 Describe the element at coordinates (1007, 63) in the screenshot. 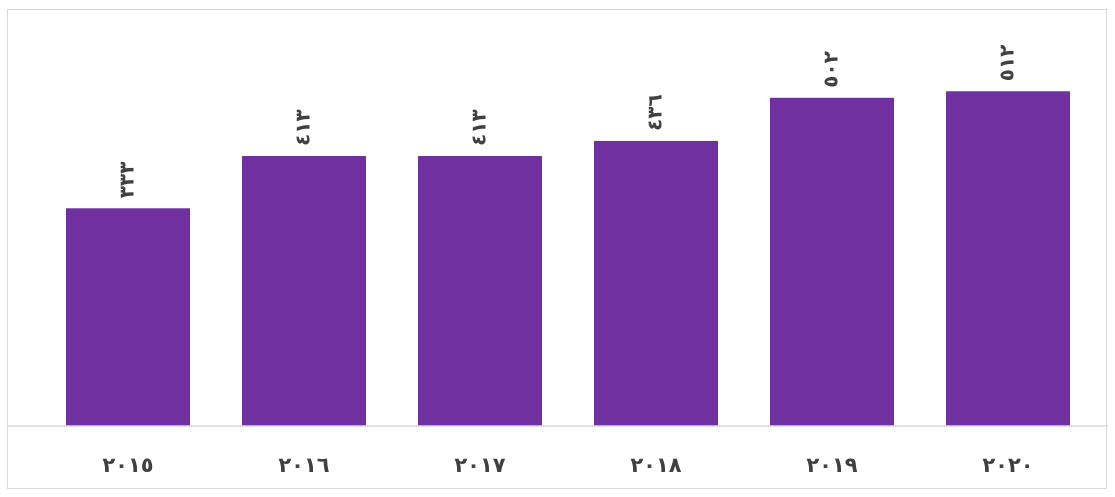

I see `data-label: ٥١٢` at that location.